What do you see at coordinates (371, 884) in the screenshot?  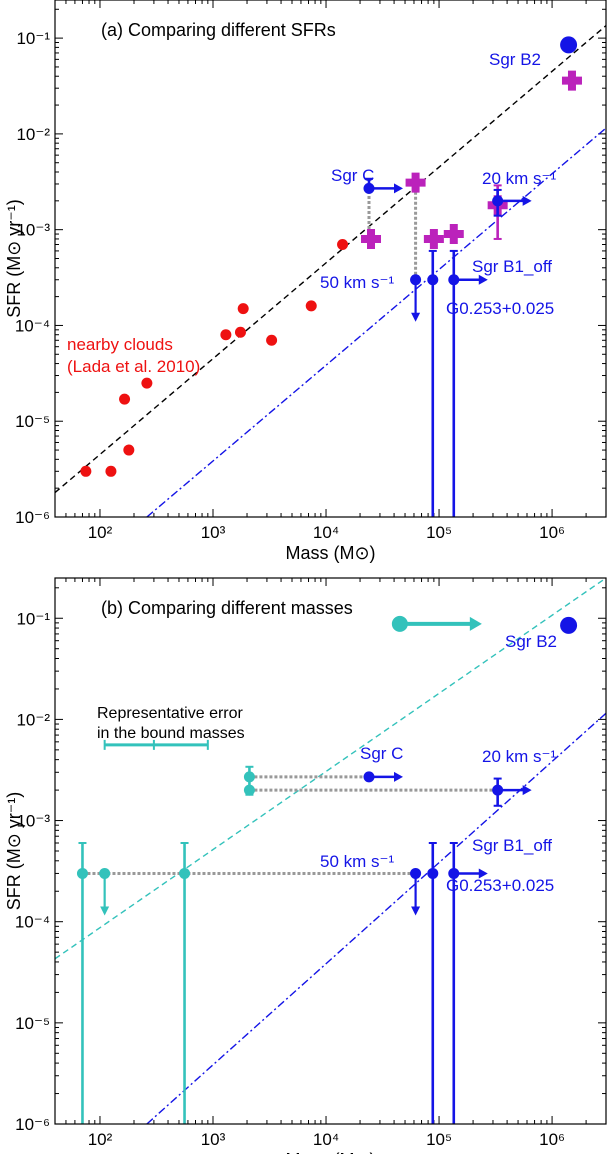 I see `cloud-50-km-s-1: 50 km s⁻¹` at bounding box center [371, 884].